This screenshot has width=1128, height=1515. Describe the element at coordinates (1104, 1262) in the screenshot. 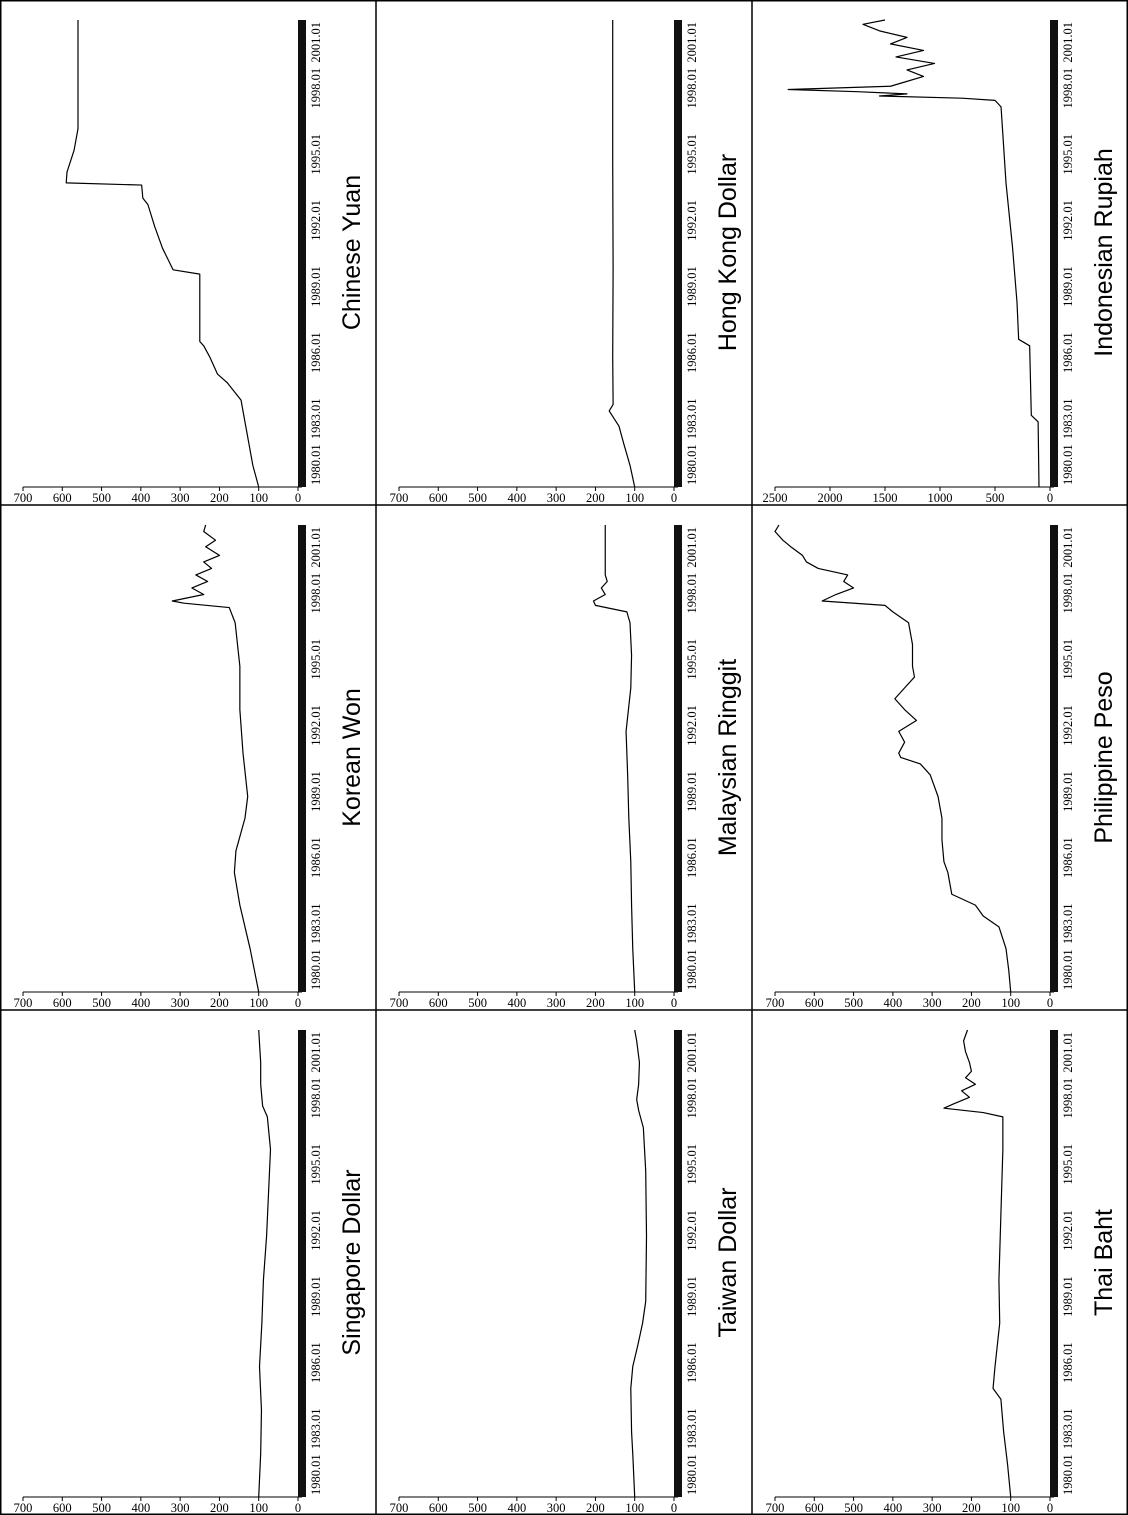

I see `panel-title: Thai Baht` at that location.